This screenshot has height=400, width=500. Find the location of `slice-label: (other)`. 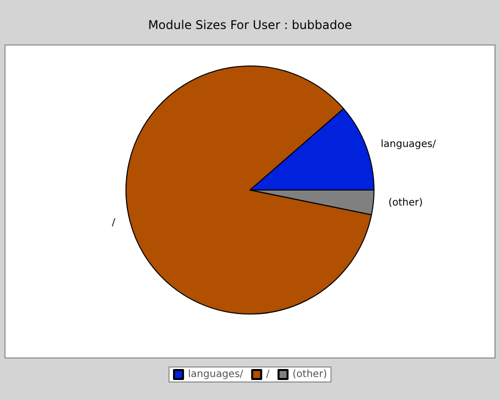

slice-label: (other) is located at coordinates (405, 203).